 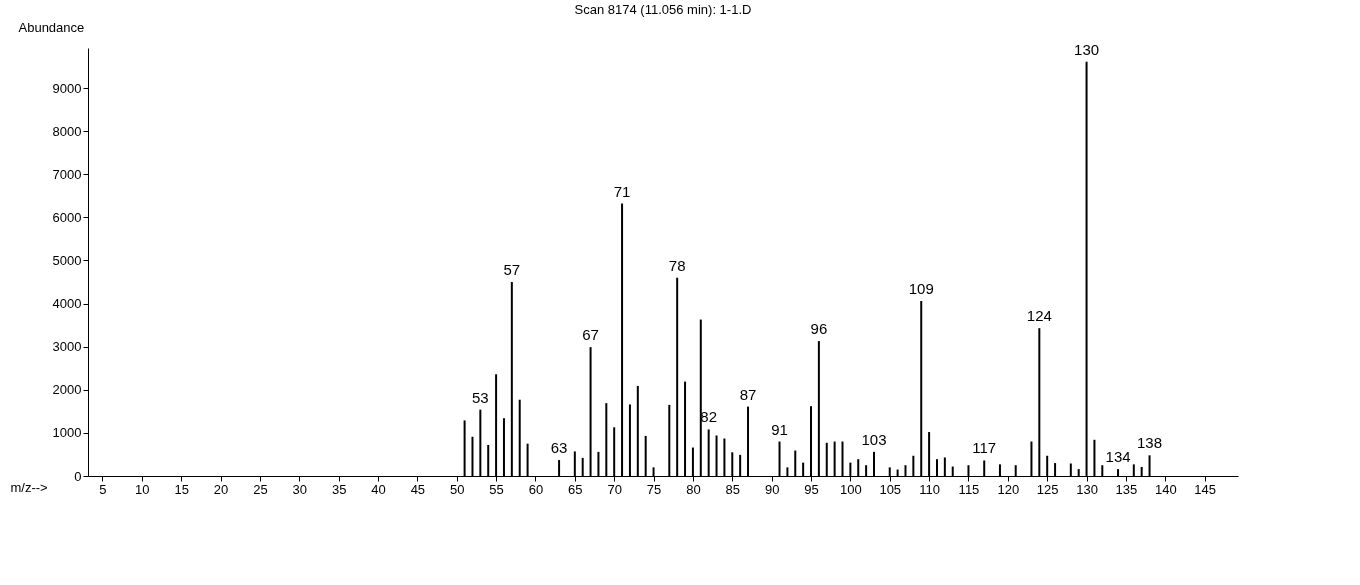 I want to click on x-tick-label: 5, so click(x=103, y=489).